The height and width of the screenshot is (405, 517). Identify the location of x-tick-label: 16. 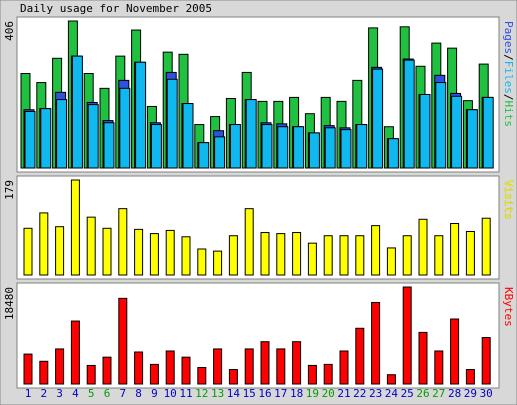
(264, 393).